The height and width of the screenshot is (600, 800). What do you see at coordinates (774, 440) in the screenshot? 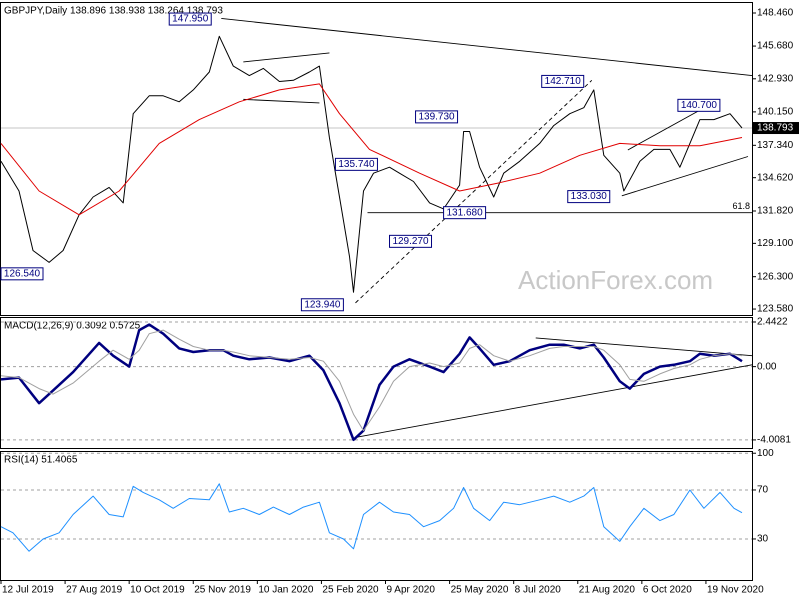
I see `y-tick-label: -4.0081` at bounding box center [774, 440].